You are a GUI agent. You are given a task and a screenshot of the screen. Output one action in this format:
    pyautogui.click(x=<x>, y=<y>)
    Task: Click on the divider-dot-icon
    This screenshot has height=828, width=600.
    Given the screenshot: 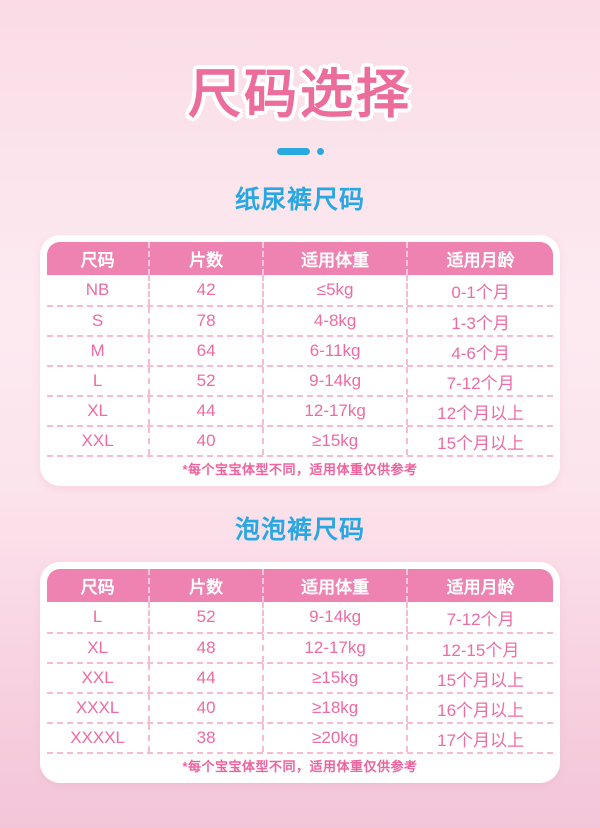 What is the action you would take?
    pyautogui.click(x=320, y=151)
    